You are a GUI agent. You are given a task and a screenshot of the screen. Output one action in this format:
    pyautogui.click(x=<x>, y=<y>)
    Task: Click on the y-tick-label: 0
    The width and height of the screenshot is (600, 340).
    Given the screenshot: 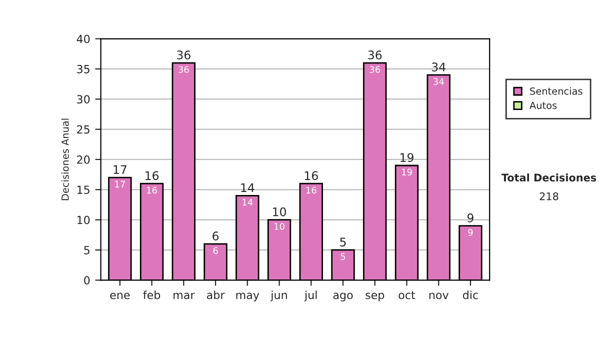 What is the action you would take?
    pyautogui.click(x=87, y=280)
    